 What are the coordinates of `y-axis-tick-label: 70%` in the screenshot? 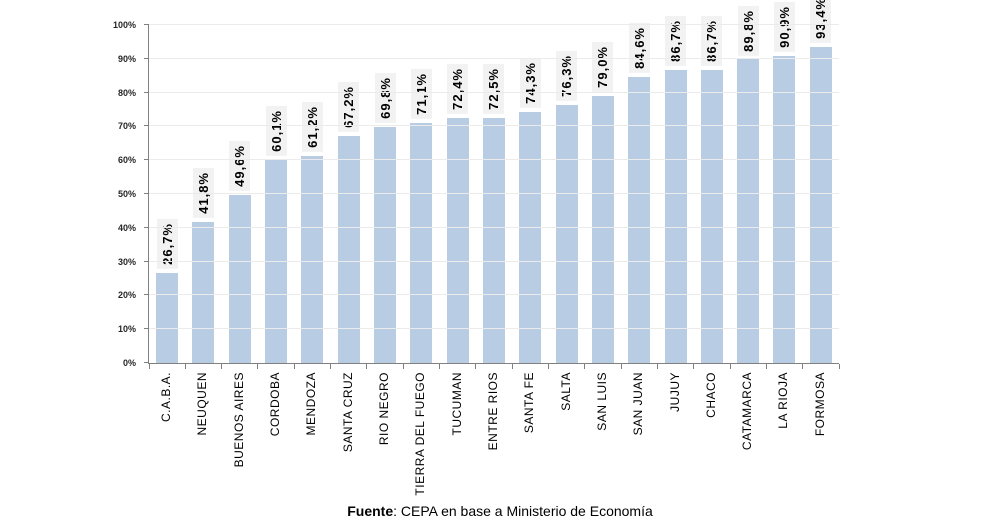 It's located at (126, 126).